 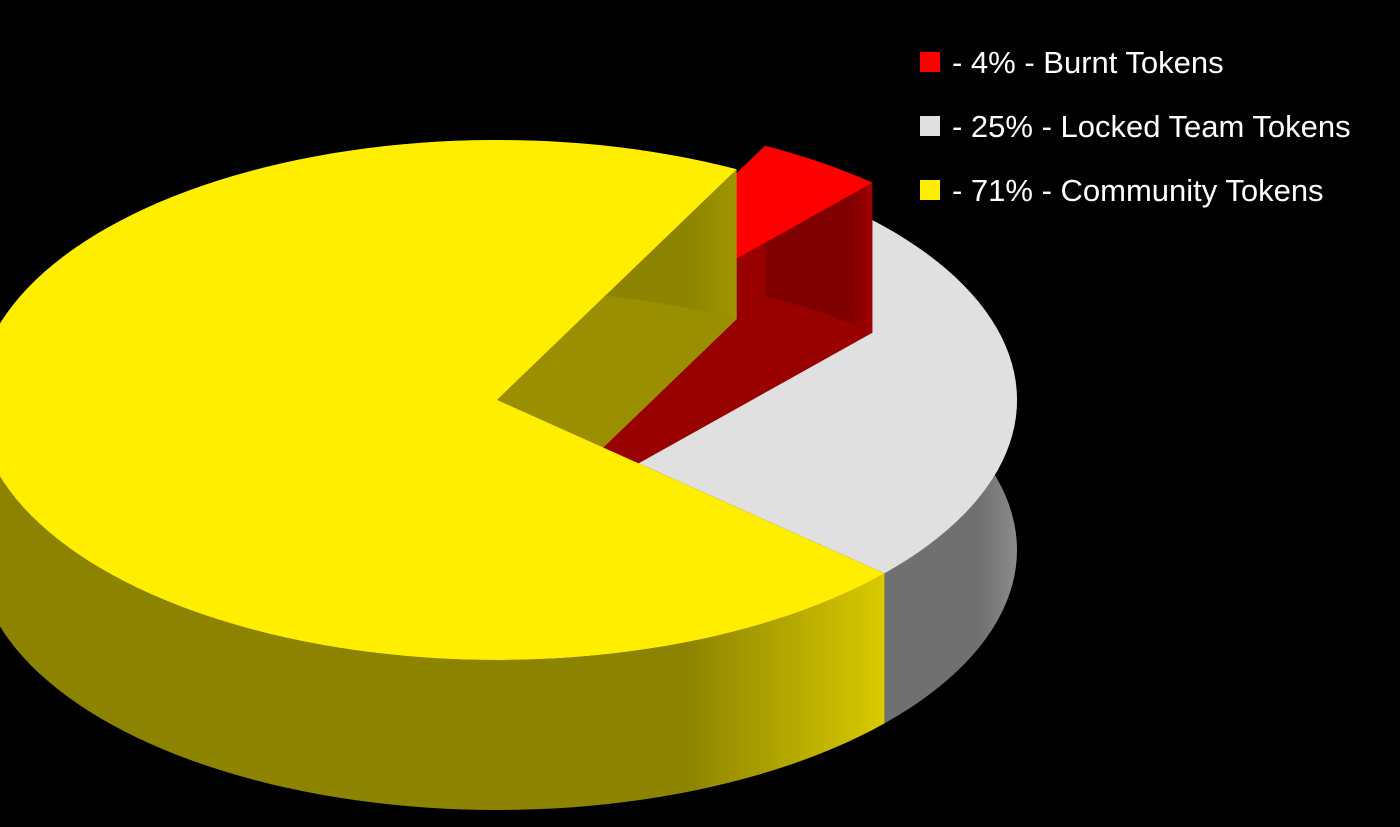 I want to click on legend-item-burnt: - 4% - Burnt Tokens, so click(x=1135, y=62).